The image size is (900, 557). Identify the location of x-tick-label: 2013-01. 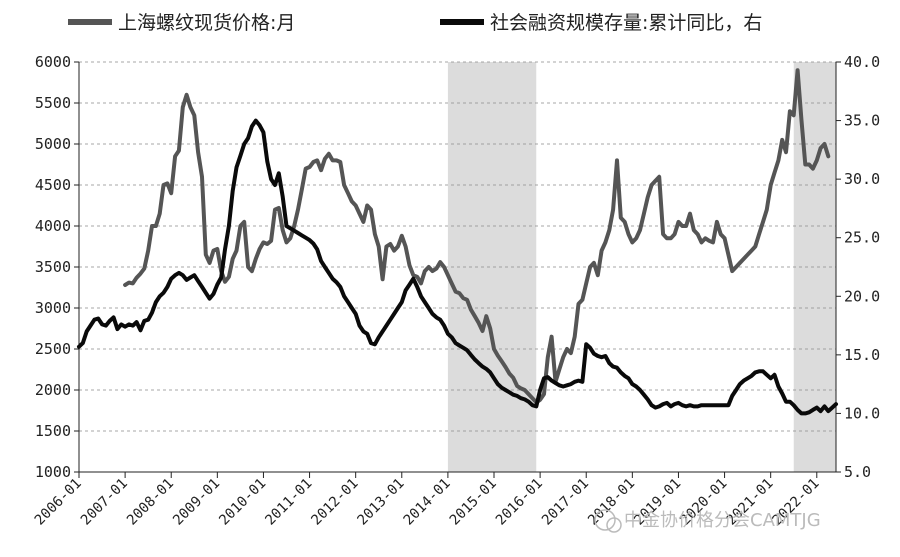
(381, 502).